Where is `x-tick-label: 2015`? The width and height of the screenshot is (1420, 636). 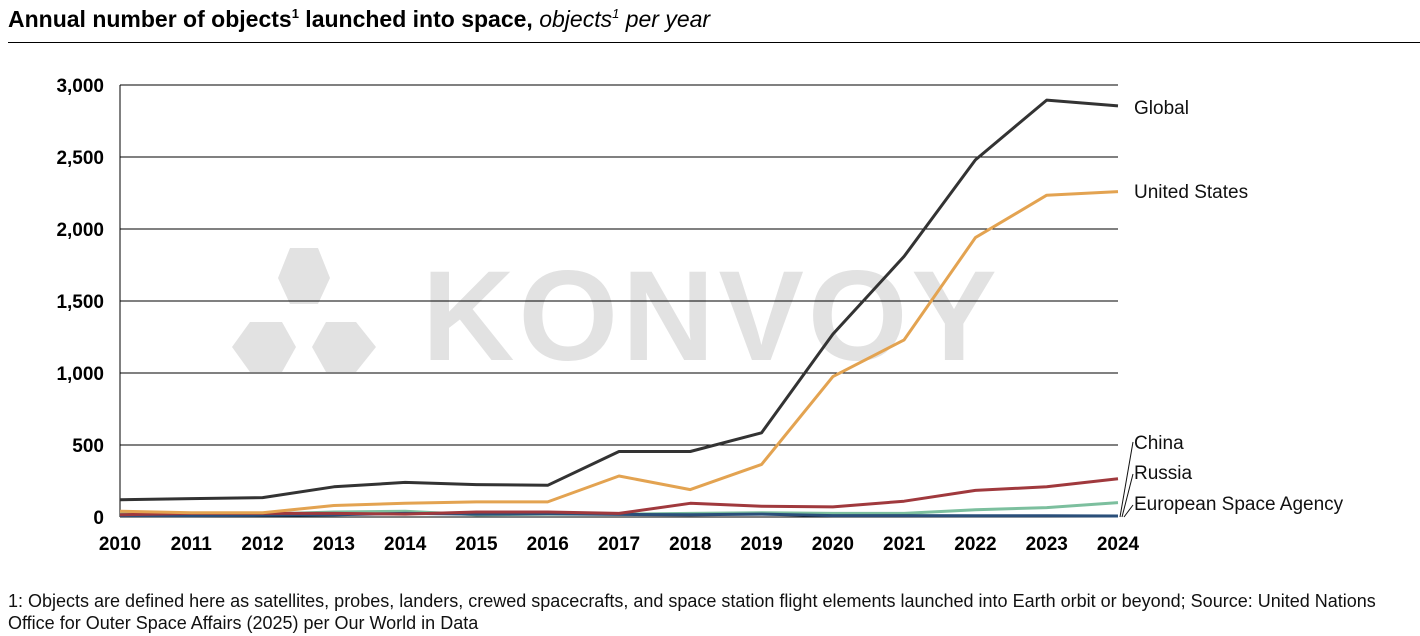 x-tick-label: 2015 is located at coordinates (476, 544).